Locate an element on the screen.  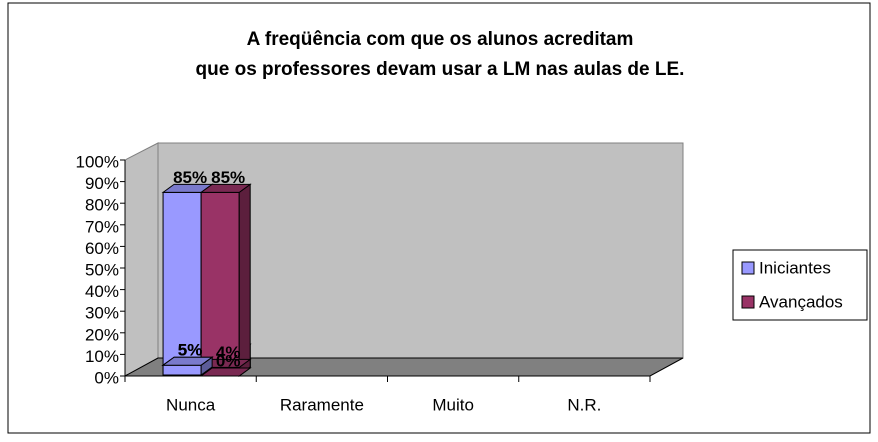
y-tick-label: 50% is located at coordinates (102, 269).